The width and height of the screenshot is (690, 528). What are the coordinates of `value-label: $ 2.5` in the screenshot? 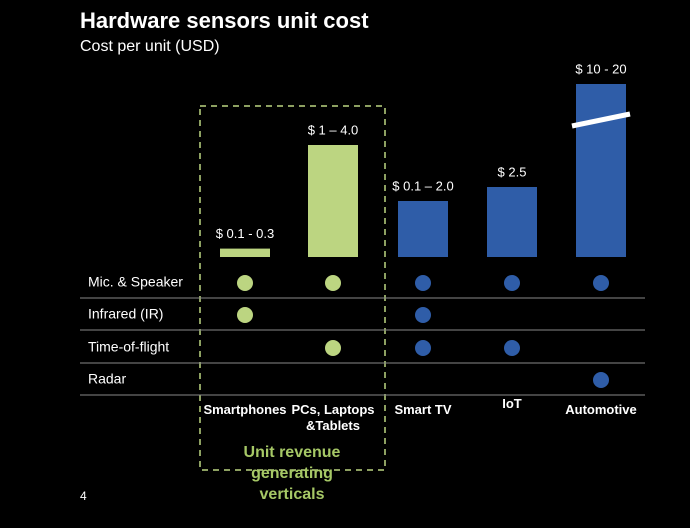 It's located at (512, 171).